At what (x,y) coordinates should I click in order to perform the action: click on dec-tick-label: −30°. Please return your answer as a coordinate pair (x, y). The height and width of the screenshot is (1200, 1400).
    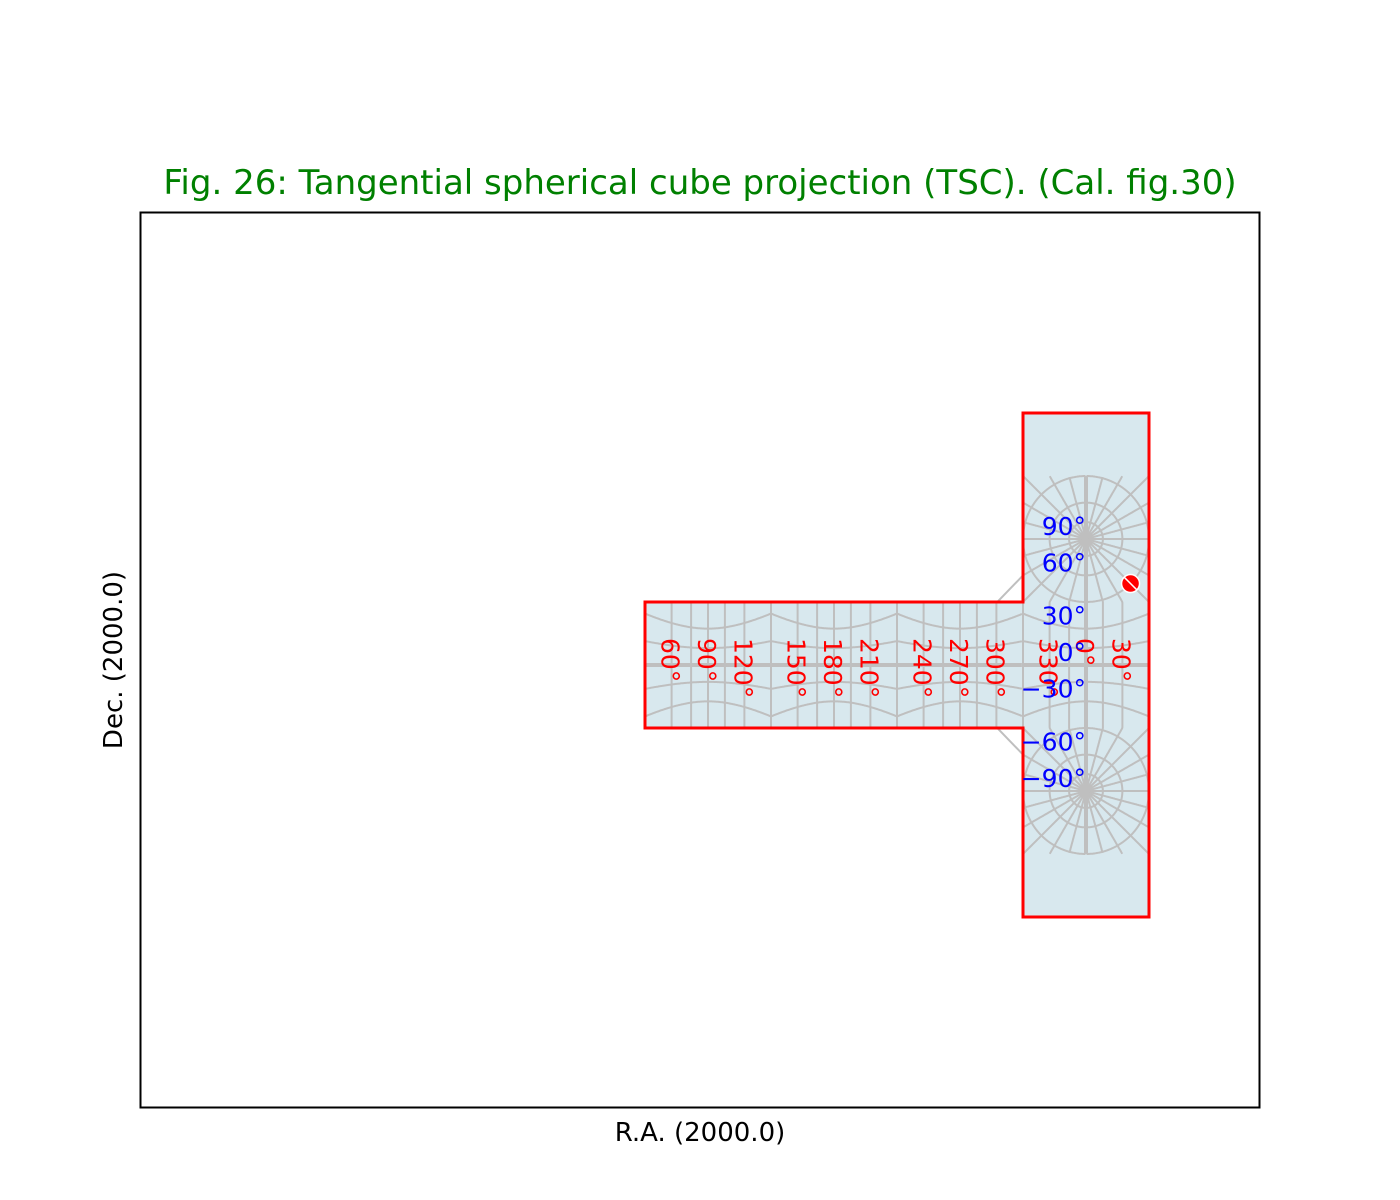
    Looking at the image, I should click on (1053, 688).